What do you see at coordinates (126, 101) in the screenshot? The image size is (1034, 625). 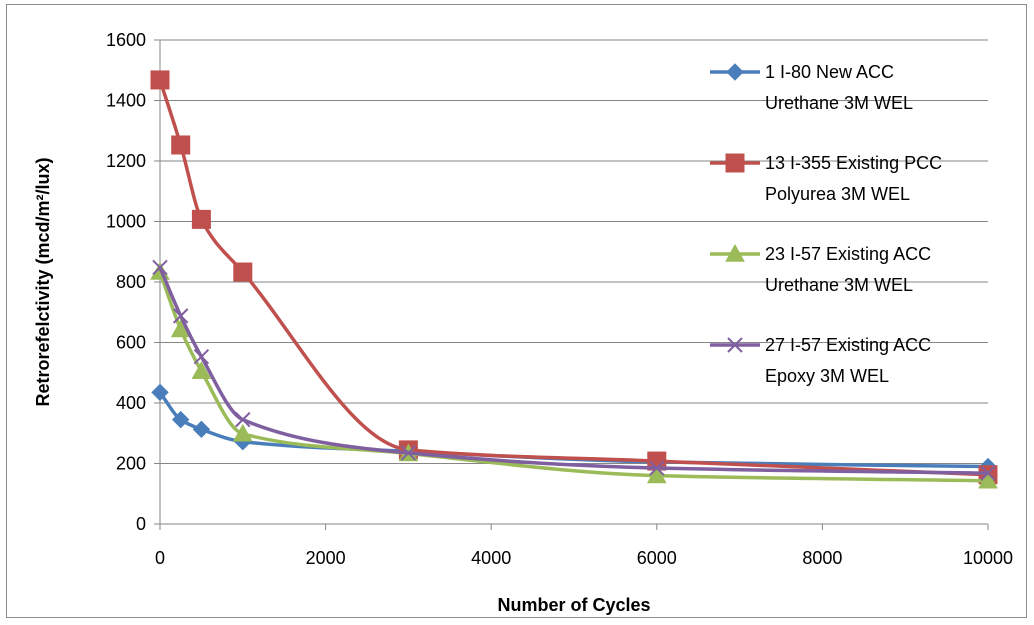 I see `y-tick-label: 1400` at bounding box center [126, 101].